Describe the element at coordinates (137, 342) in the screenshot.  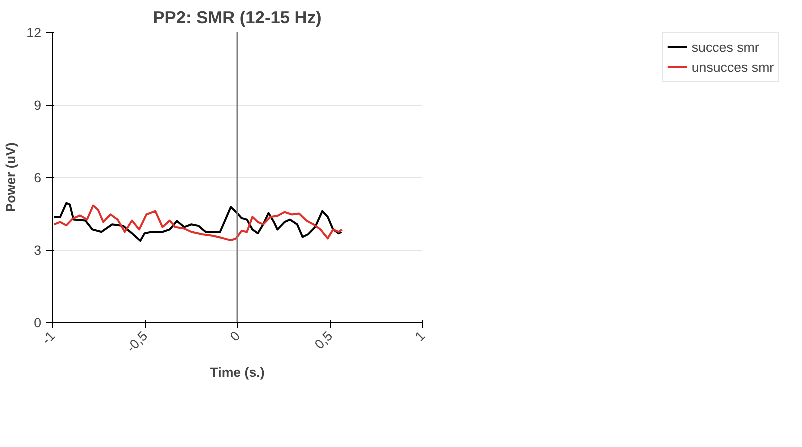
I see `x-tick-label: -0,5` at that location.